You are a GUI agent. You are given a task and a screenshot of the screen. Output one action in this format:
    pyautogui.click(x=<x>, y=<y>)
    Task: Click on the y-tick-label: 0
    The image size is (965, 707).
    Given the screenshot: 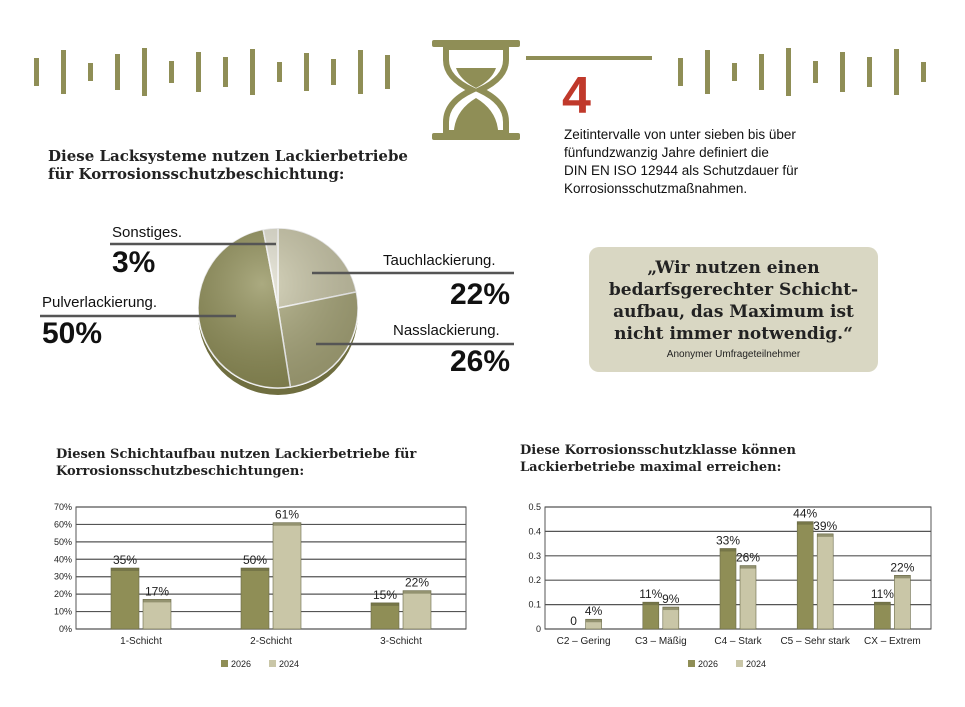 What is the action you would take?
    pyautogui.click(x=538, y=629)
    